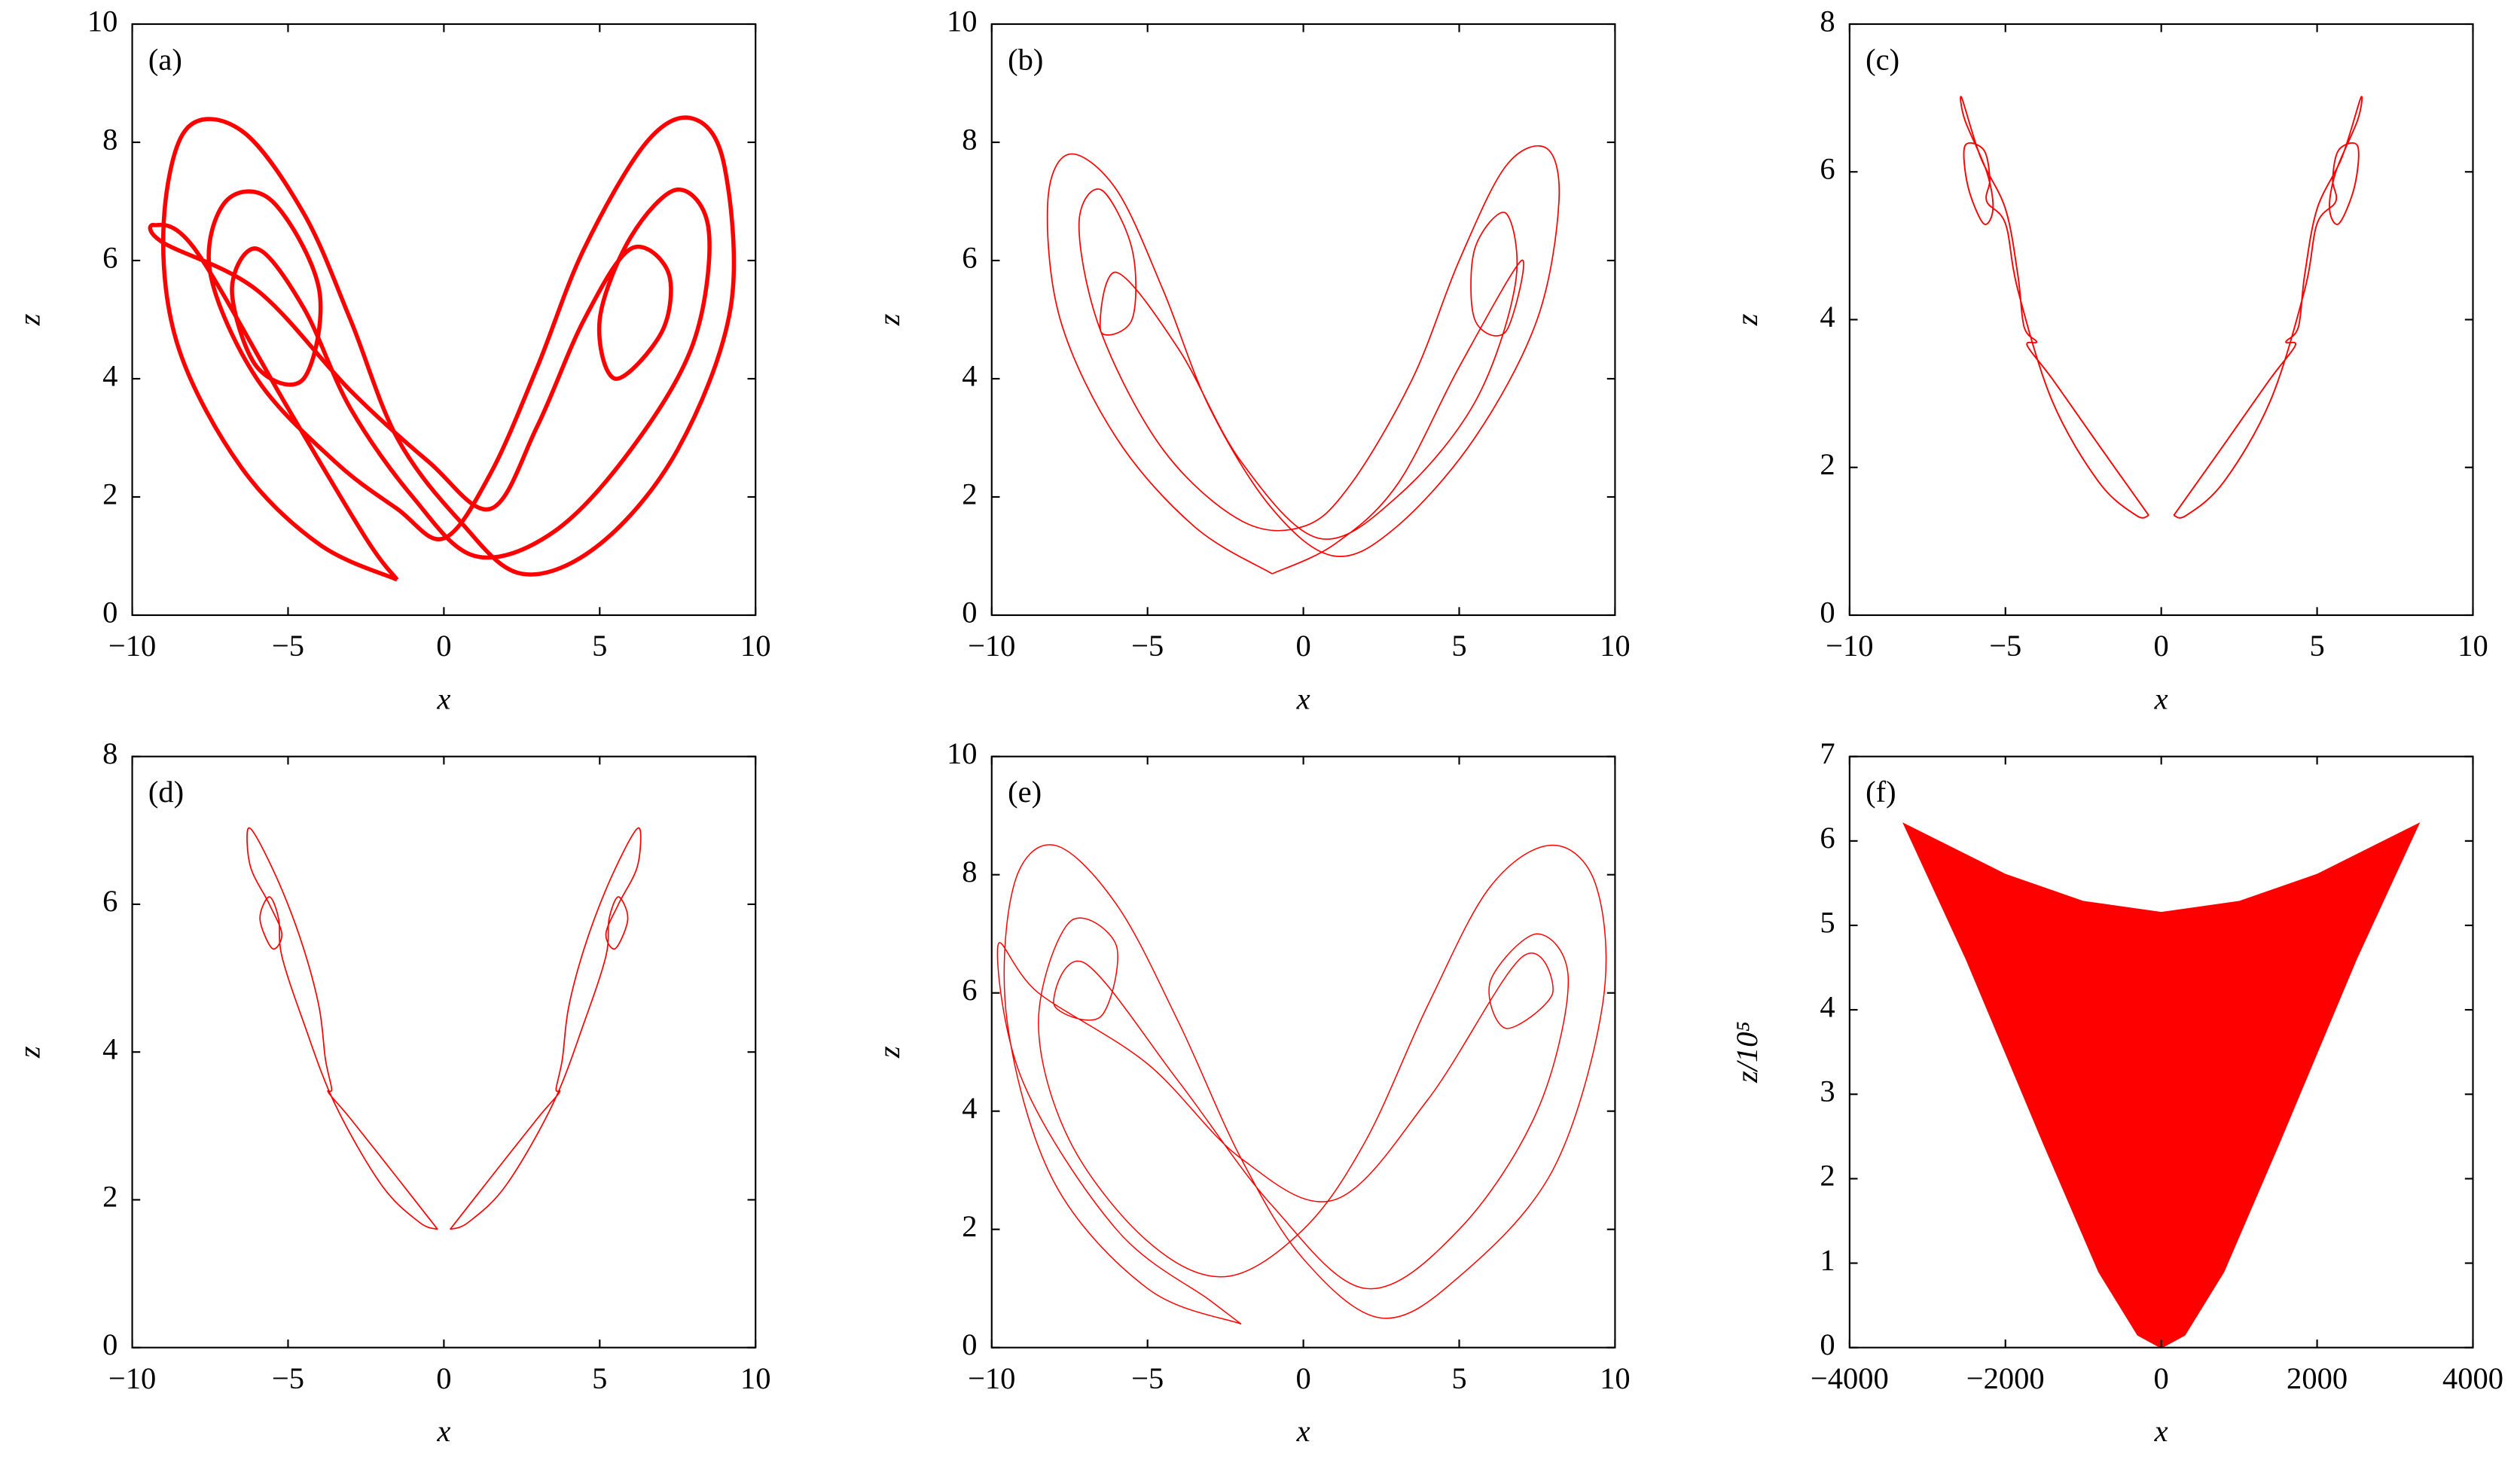 Image resolution: width=2520 pixels, height=1460 pixels. I want to click on panel-label: (c), so click(1882, 59).